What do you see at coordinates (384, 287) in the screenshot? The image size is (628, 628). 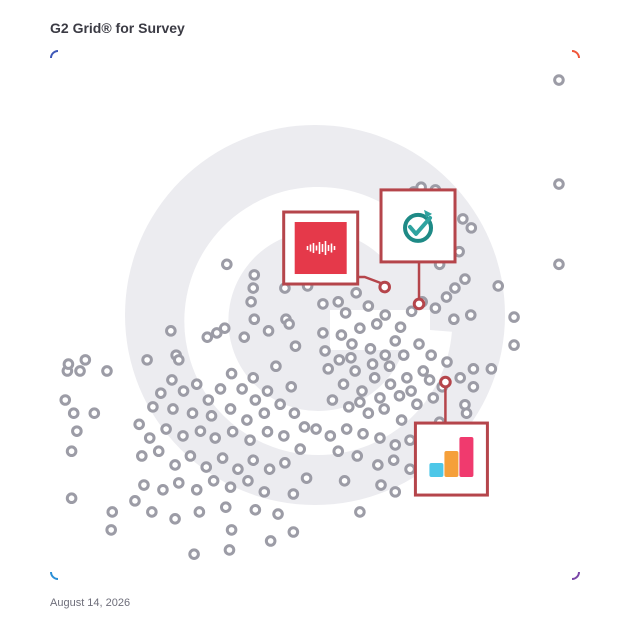 I see `highlighted-point` at bounding box center [384, 287].